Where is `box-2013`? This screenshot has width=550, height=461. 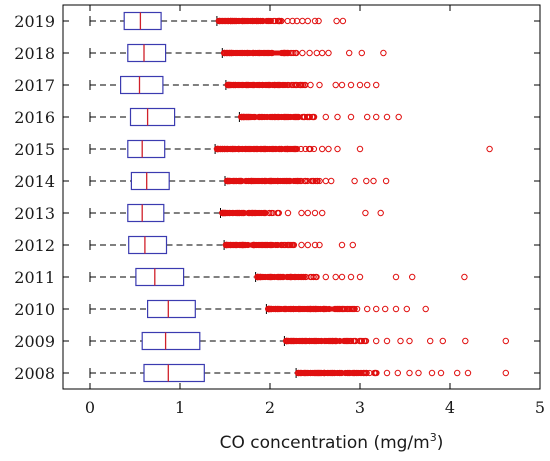 box-2013 is located at coordinates (236, 213).